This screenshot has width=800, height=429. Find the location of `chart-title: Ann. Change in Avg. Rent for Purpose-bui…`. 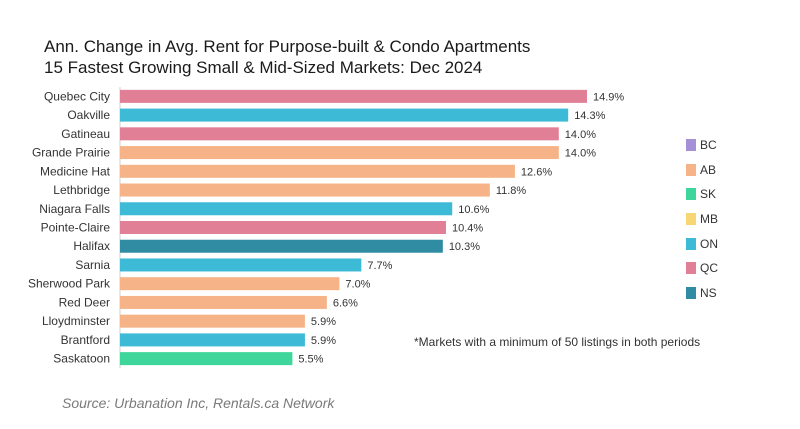

chart-title: Ann. Change in Avg. Rent for Purpose-bui… is located at coordinates (287, 57).